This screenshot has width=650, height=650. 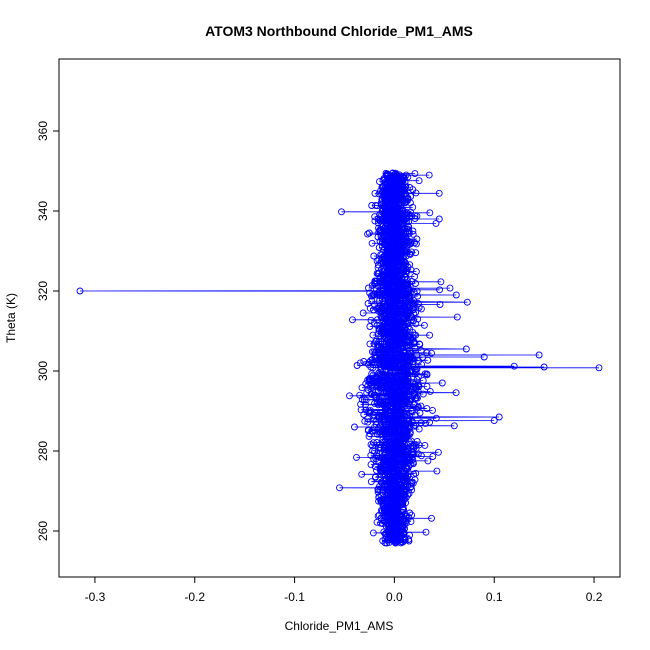 I want to click on y-tick-label: 300, so click(x=43, y=371).